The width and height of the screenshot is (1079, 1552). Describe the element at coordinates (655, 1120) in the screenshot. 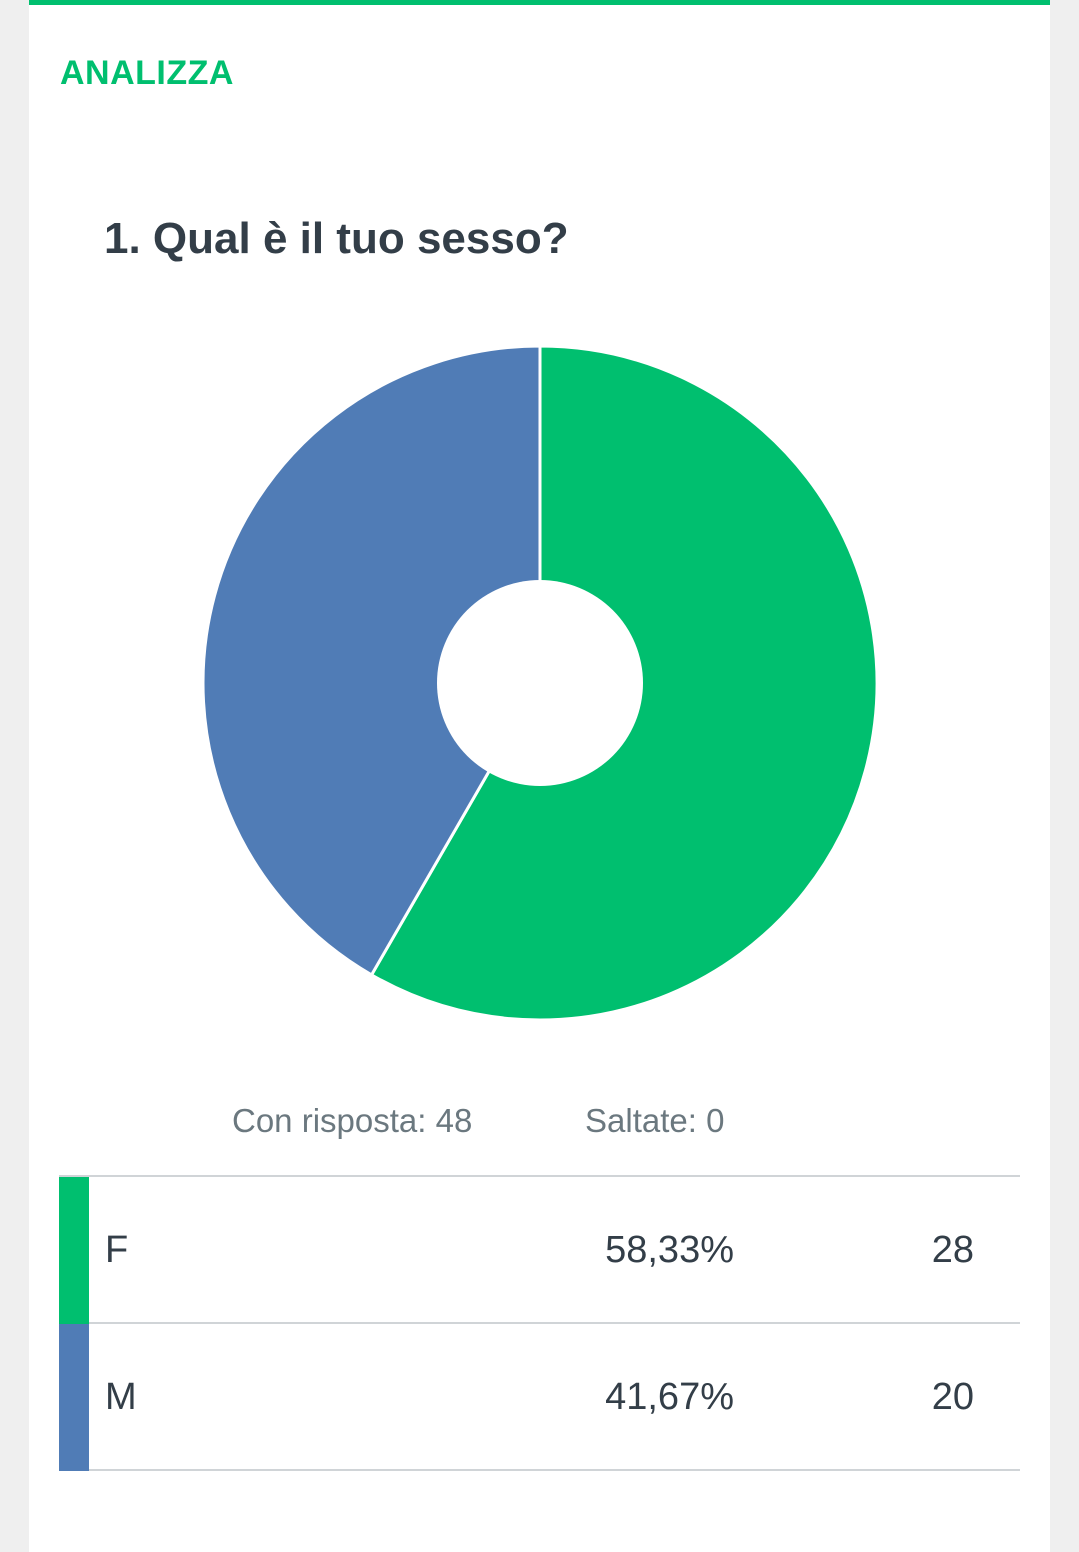

I see `skipped-count: Saltate: 0` at that location.